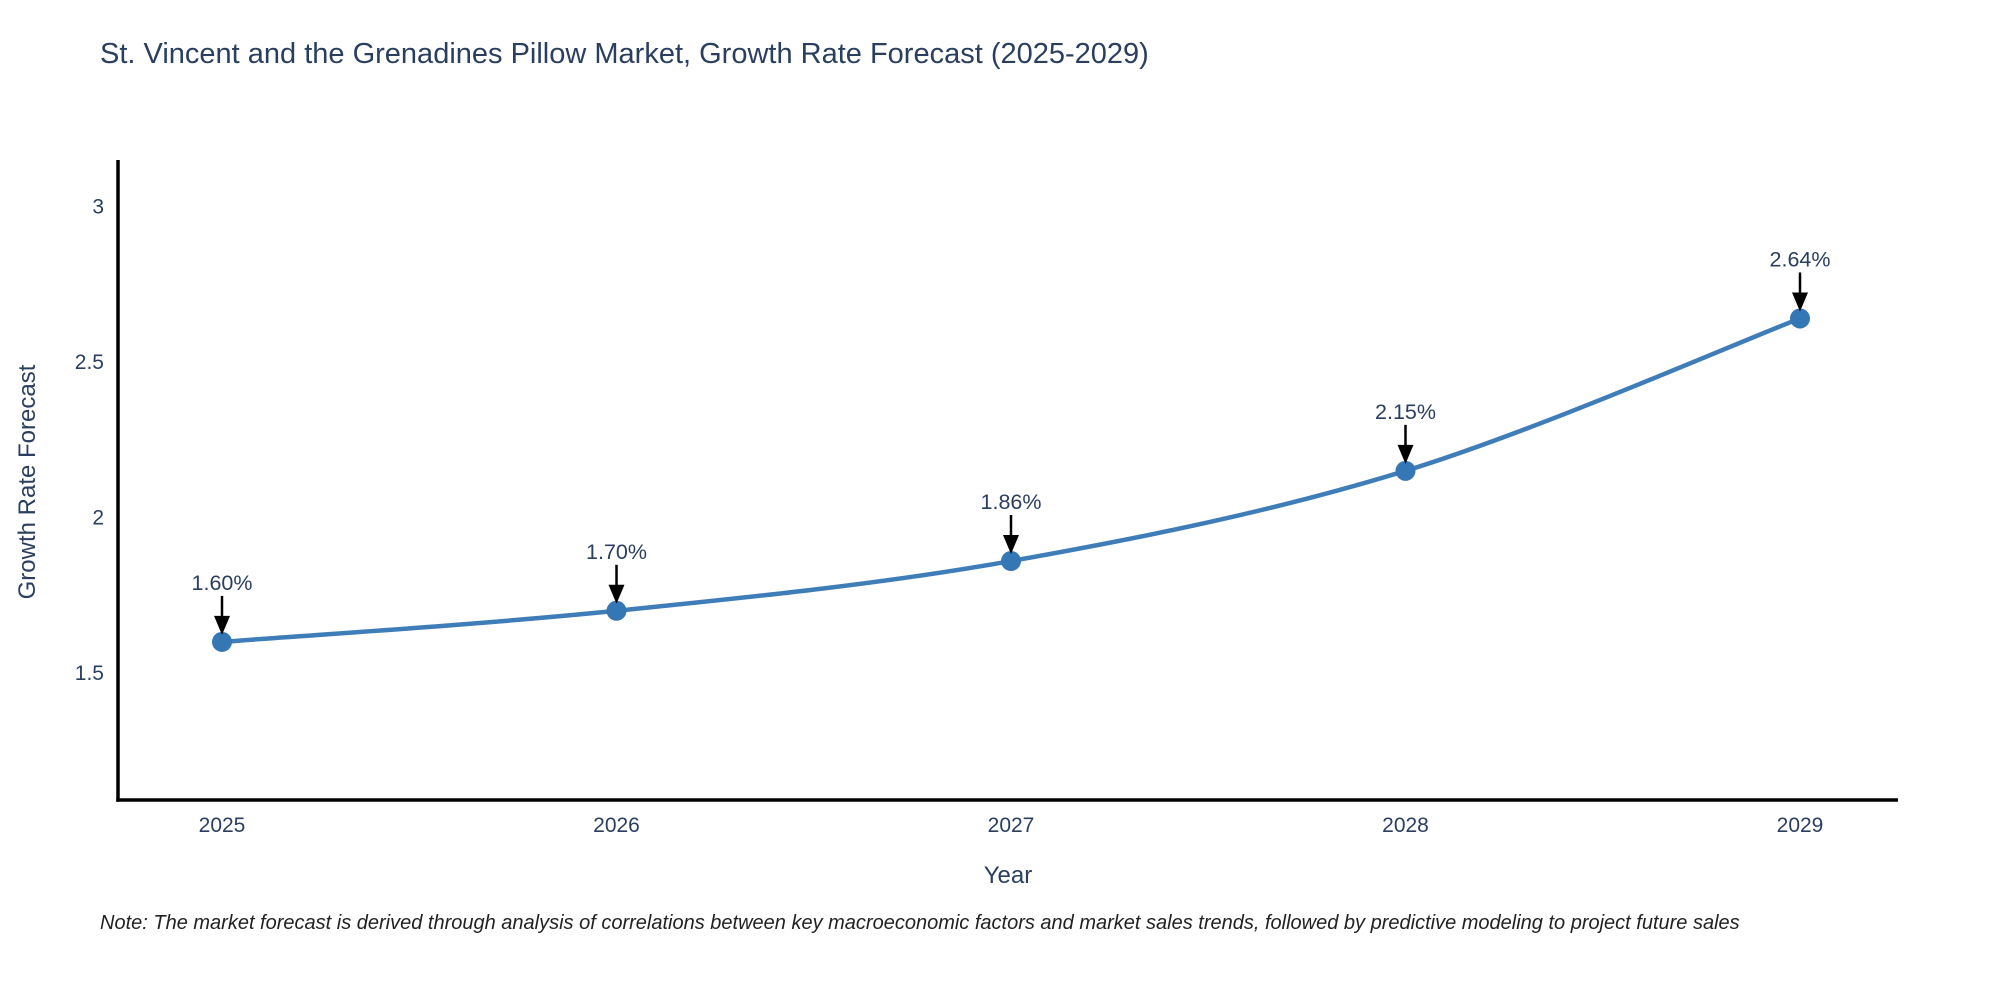 The height and width of the screenshot is (1000, 2000). Describe the element at coordinates (1800, 259) in the screenshot. I see `data-point-label: 2.64%` at that location.